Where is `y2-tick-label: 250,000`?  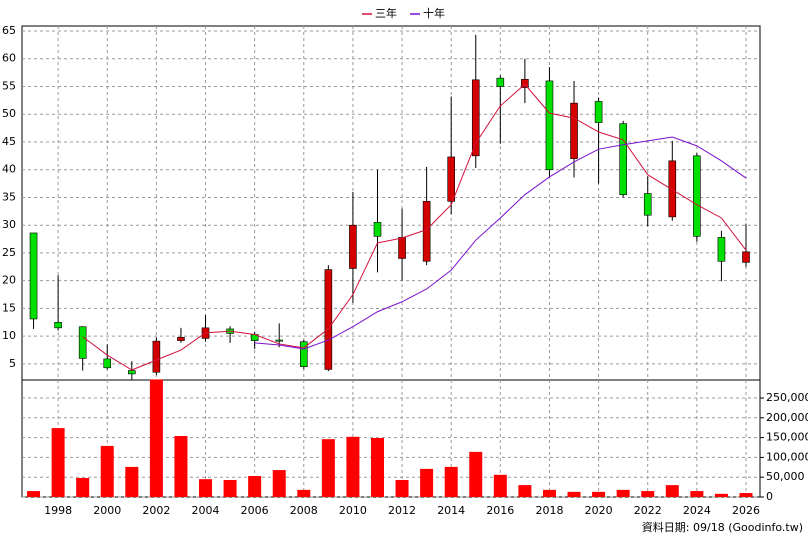
y2-tick-label: 250,000 is located at coordinates (787, 397).